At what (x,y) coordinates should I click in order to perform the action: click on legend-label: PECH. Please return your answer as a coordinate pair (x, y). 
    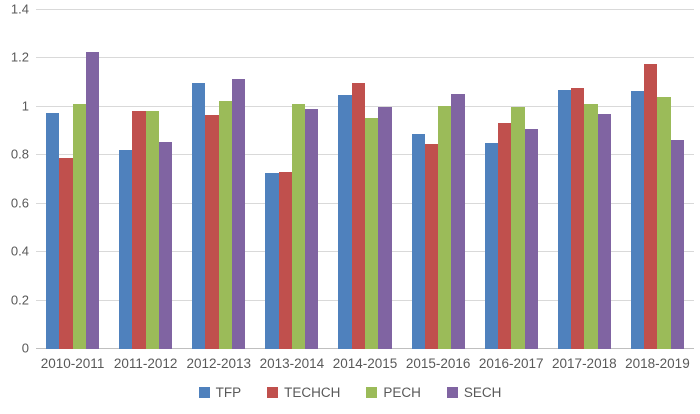
    Looking at the image, I should click on (402, 392).